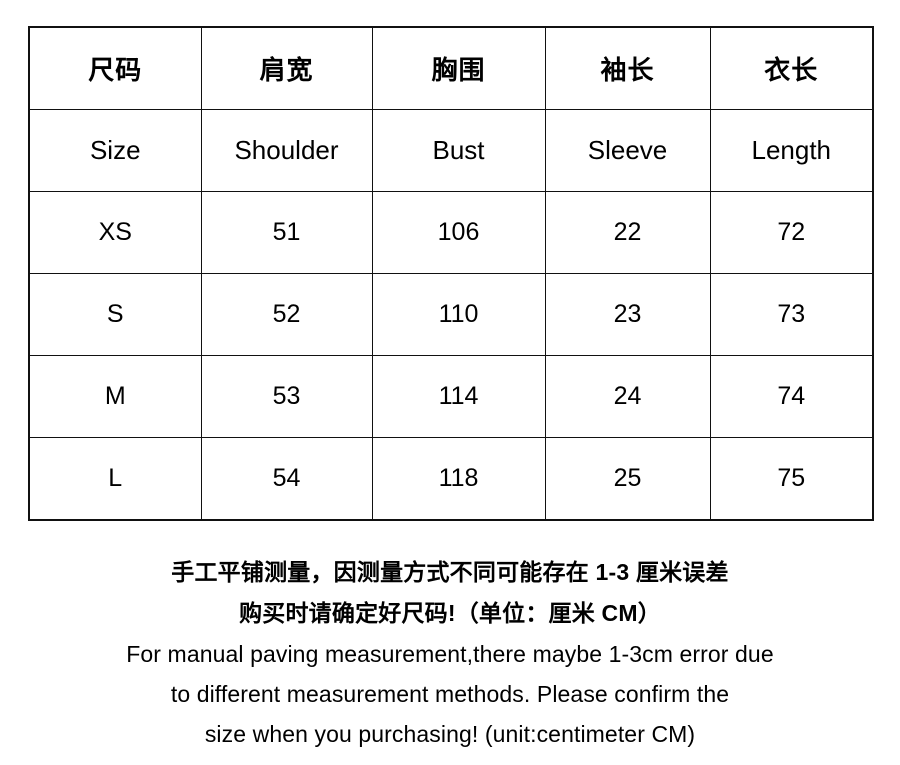 The image size is (900, 765). What do you see at coordinates (791, 68) in the screenshot?
I see `header-cell-length-cn: 衣长` at bounding box center [791, 68].